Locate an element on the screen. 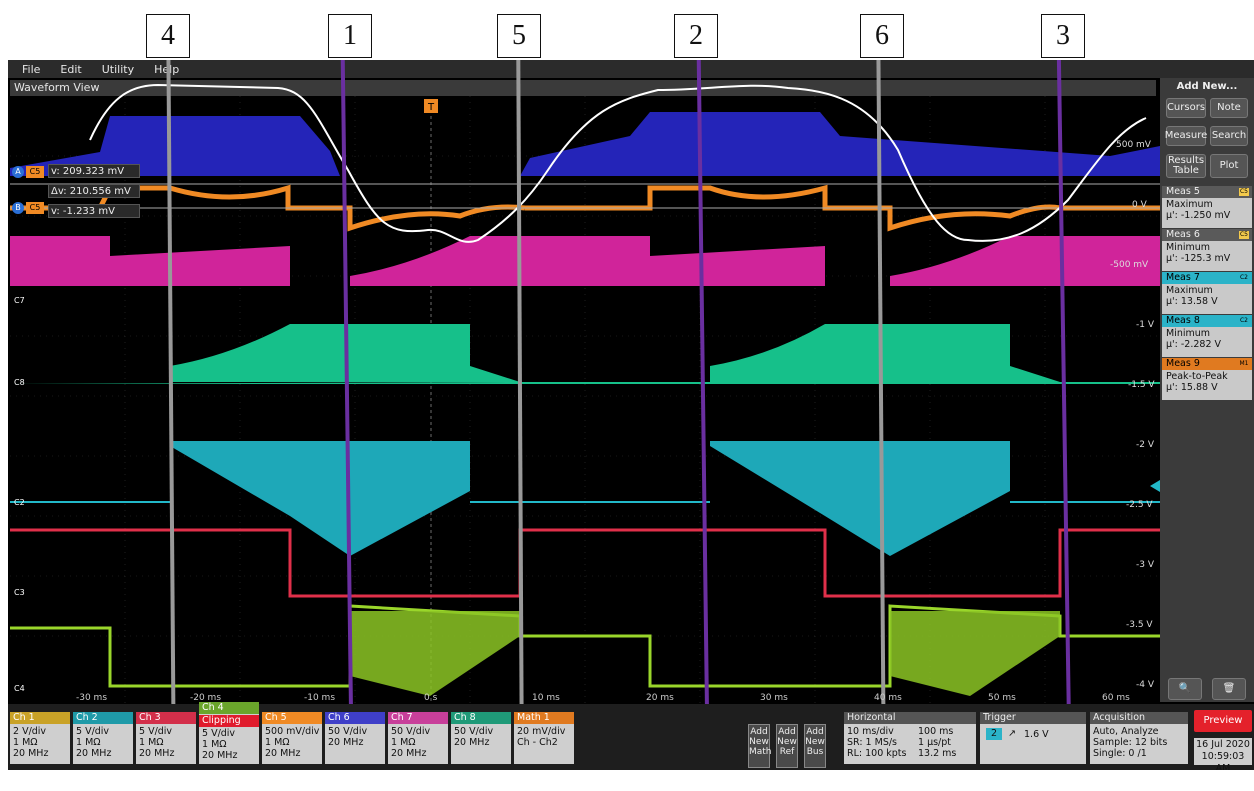  time-tick: -30 ms is located at coordinates (92, 698).